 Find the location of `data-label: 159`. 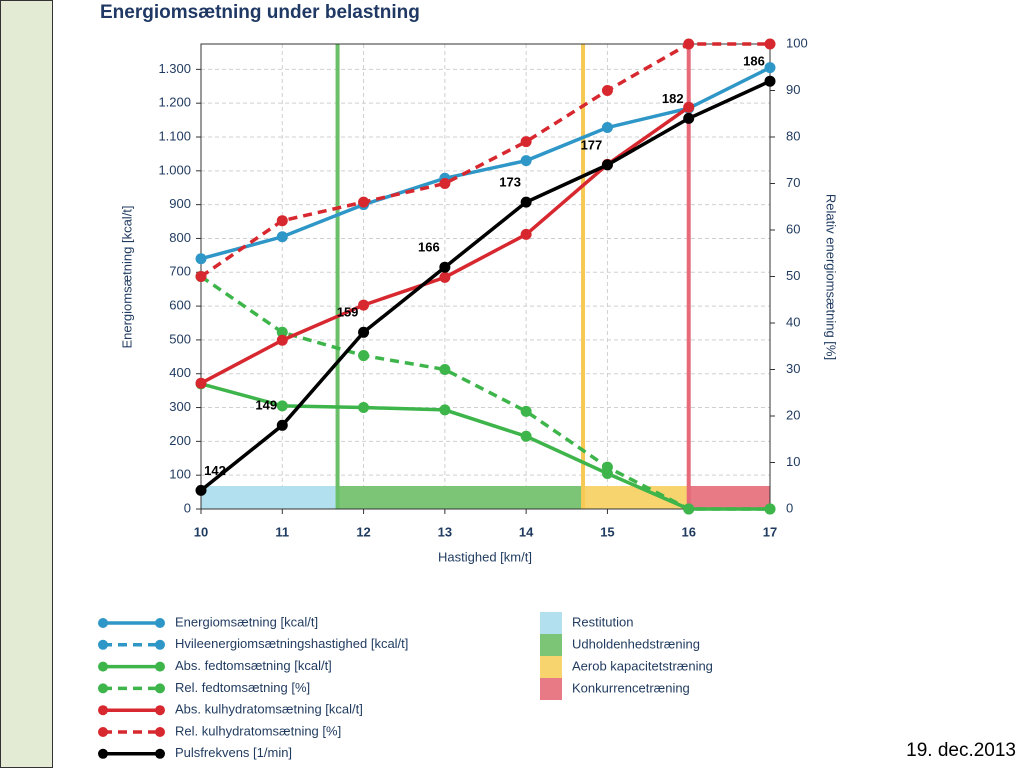

data-label: 159 is located at coordinates (348, 312).